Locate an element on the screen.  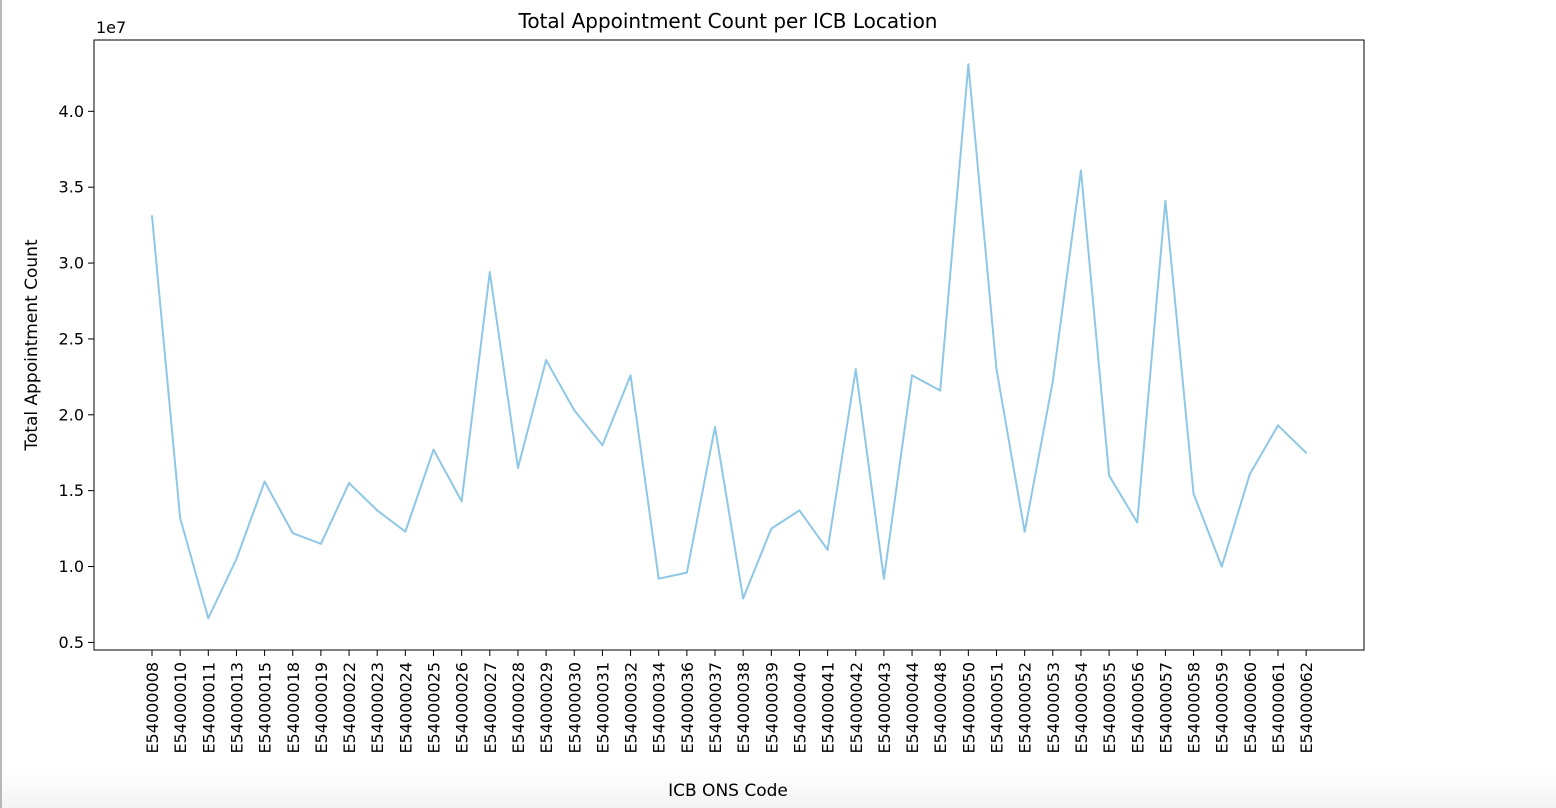
x-tick-label: E54000008 is located at coordinates (152, 708).